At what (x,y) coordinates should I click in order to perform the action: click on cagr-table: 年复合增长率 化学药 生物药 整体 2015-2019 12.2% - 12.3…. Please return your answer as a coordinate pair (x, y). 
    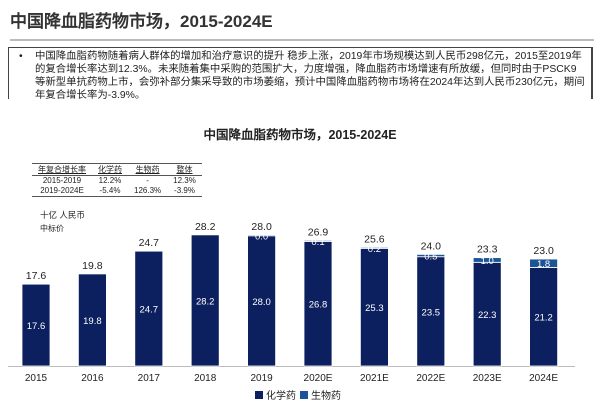
    Looking at the image, I should click on (117, 180).